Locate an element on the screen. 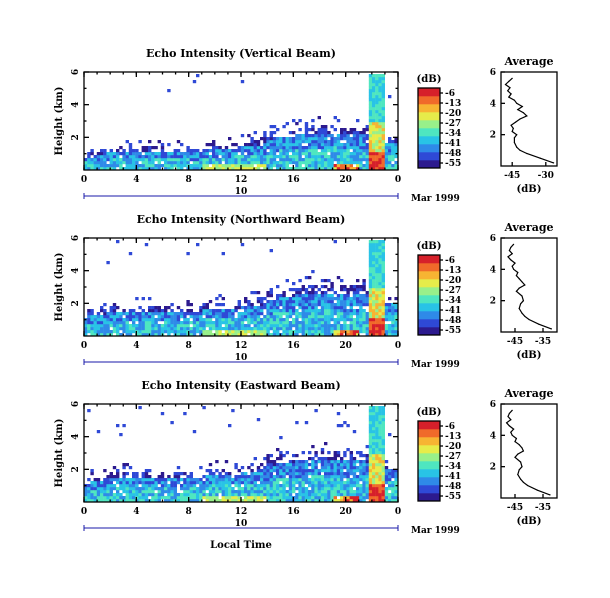  profile-y-tick-label: 4 is located at coordinates (493, 104).